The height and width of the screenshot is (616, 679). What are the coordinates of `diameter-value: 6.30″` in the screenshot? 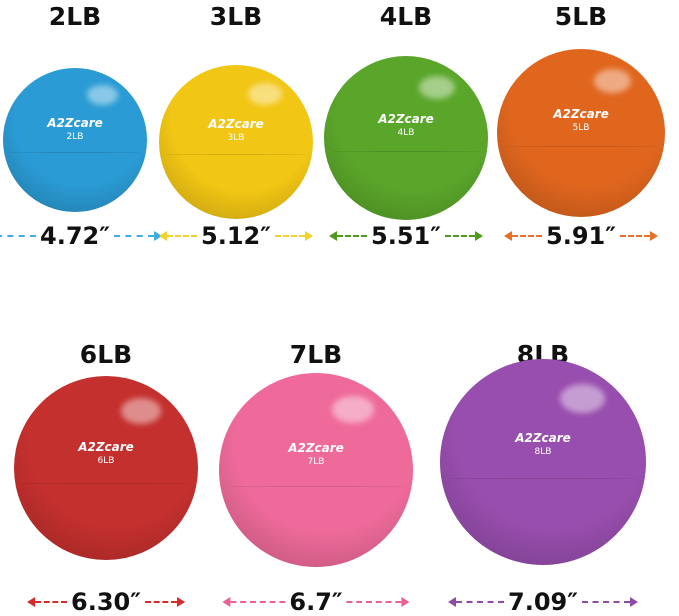 It's located at (106, 602).